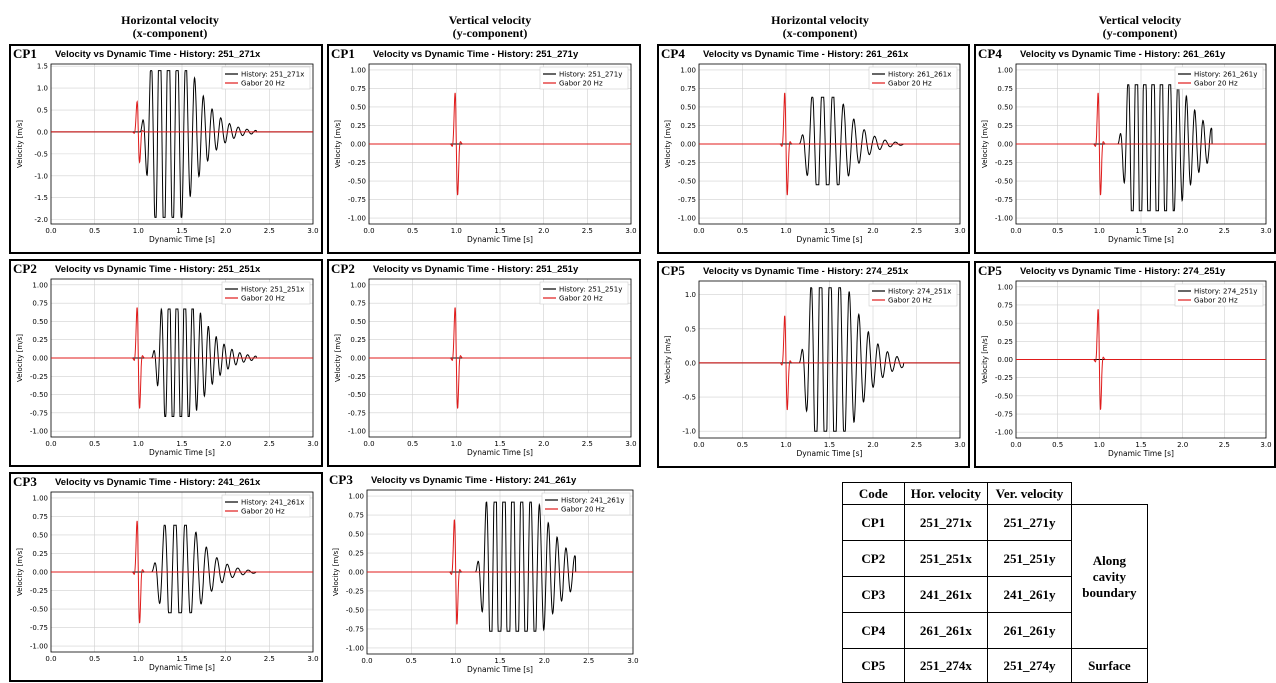 This screenshot has width=1276, height=683. Describe the element at coordinates (41, 176) in the screenshot. I see `y-tick-label: -1.0` at that location.